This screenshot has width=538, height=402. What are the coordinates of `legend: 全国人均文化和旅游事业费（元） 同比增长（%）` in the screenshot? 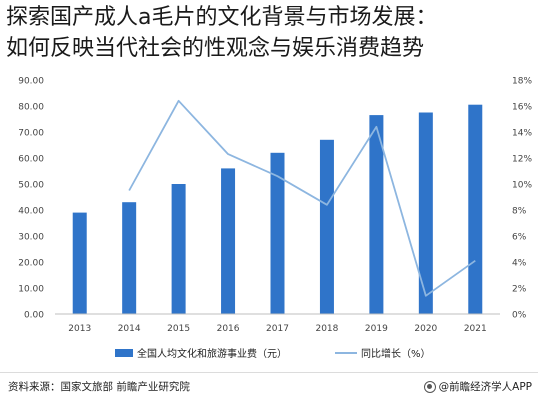 It's located at (269, 353).